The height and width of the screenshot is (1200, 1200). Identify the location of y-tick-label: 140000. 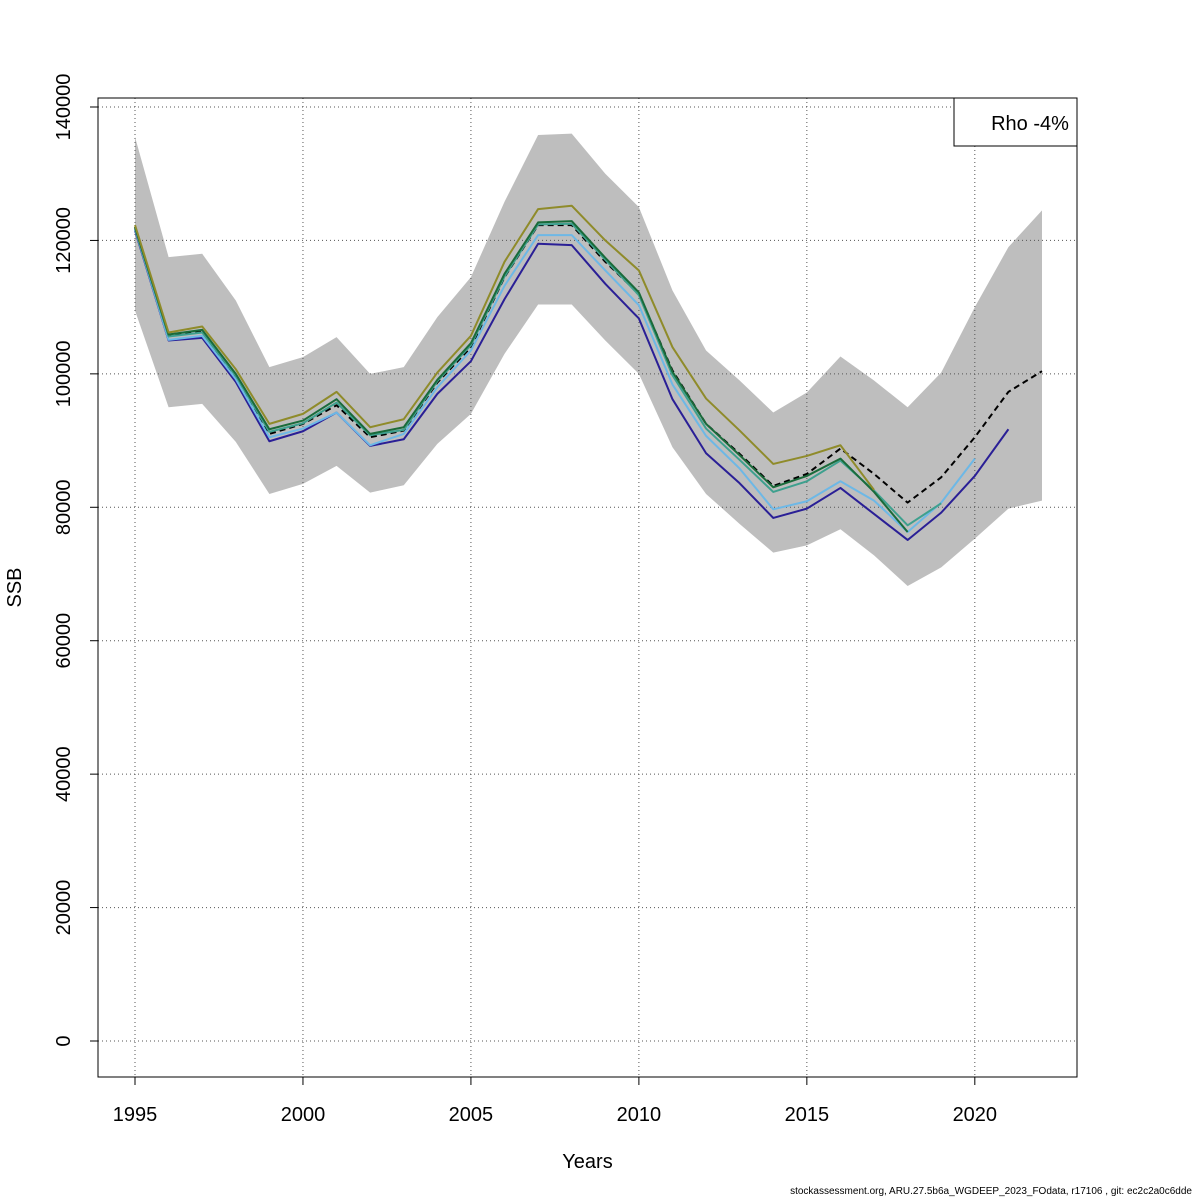
(64, 107).